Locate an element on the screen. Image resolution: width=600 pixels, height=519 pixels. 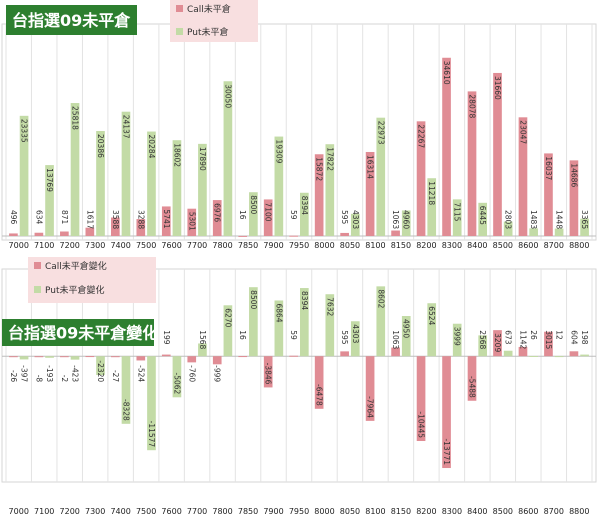
data-label: 1448 is located at coordinates (559, 219).